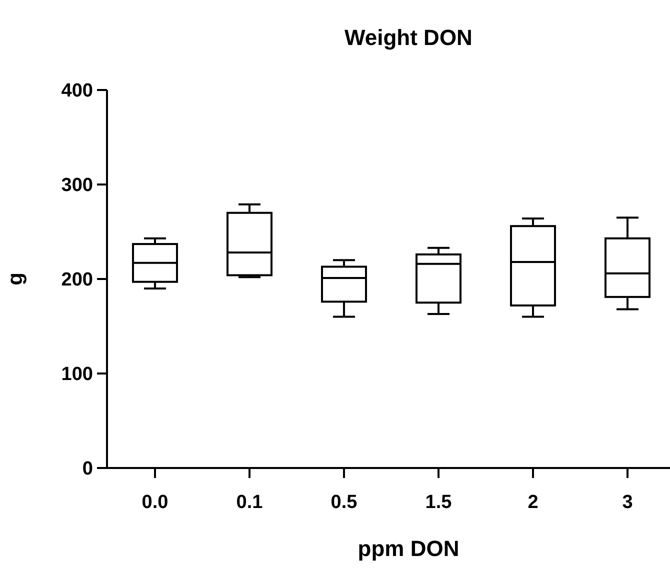 The height and width of the screenshot is (568, 670). What do you see at coordinates (87, 469) in the screenshot?
I see `y-tick-label: 0` at bounding box center [87, 469].